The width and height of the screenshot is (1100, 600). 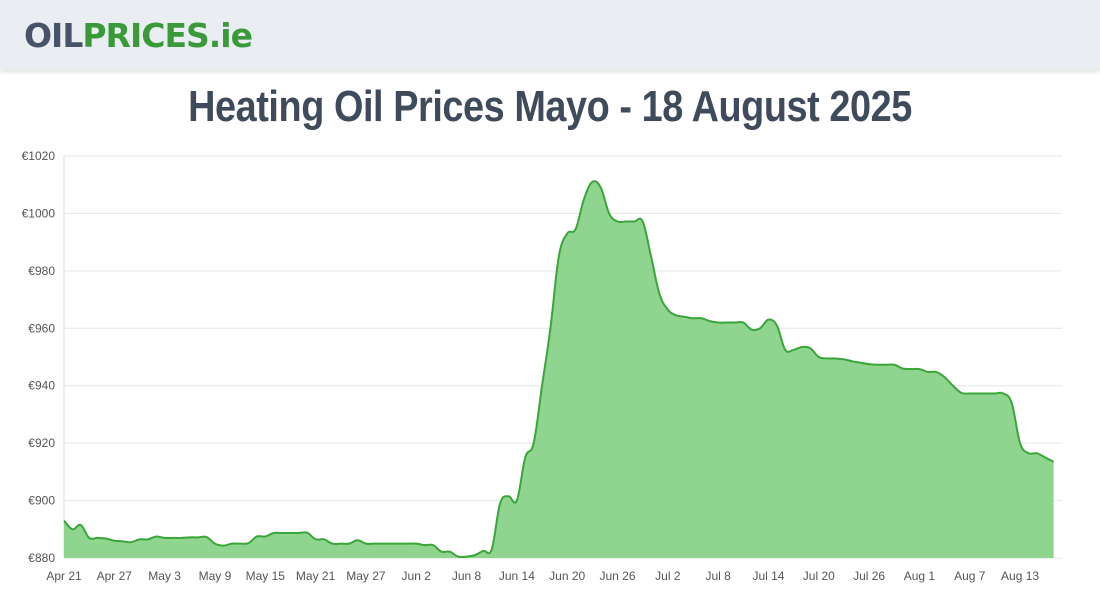 I want to click on x-tick-label: Jul 20, so click(x=819, y=576).